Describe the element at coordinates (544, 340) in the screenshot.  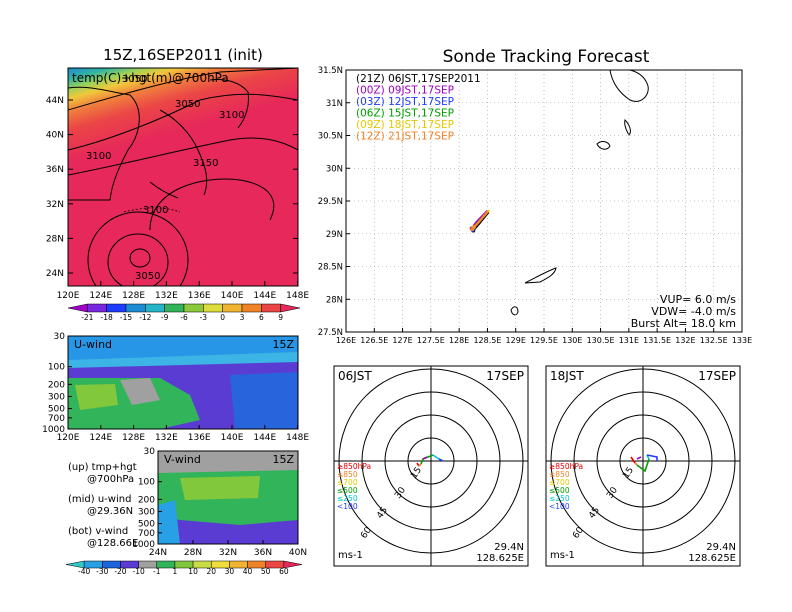
I see `lon-tick-label: 129.5E` at that location.